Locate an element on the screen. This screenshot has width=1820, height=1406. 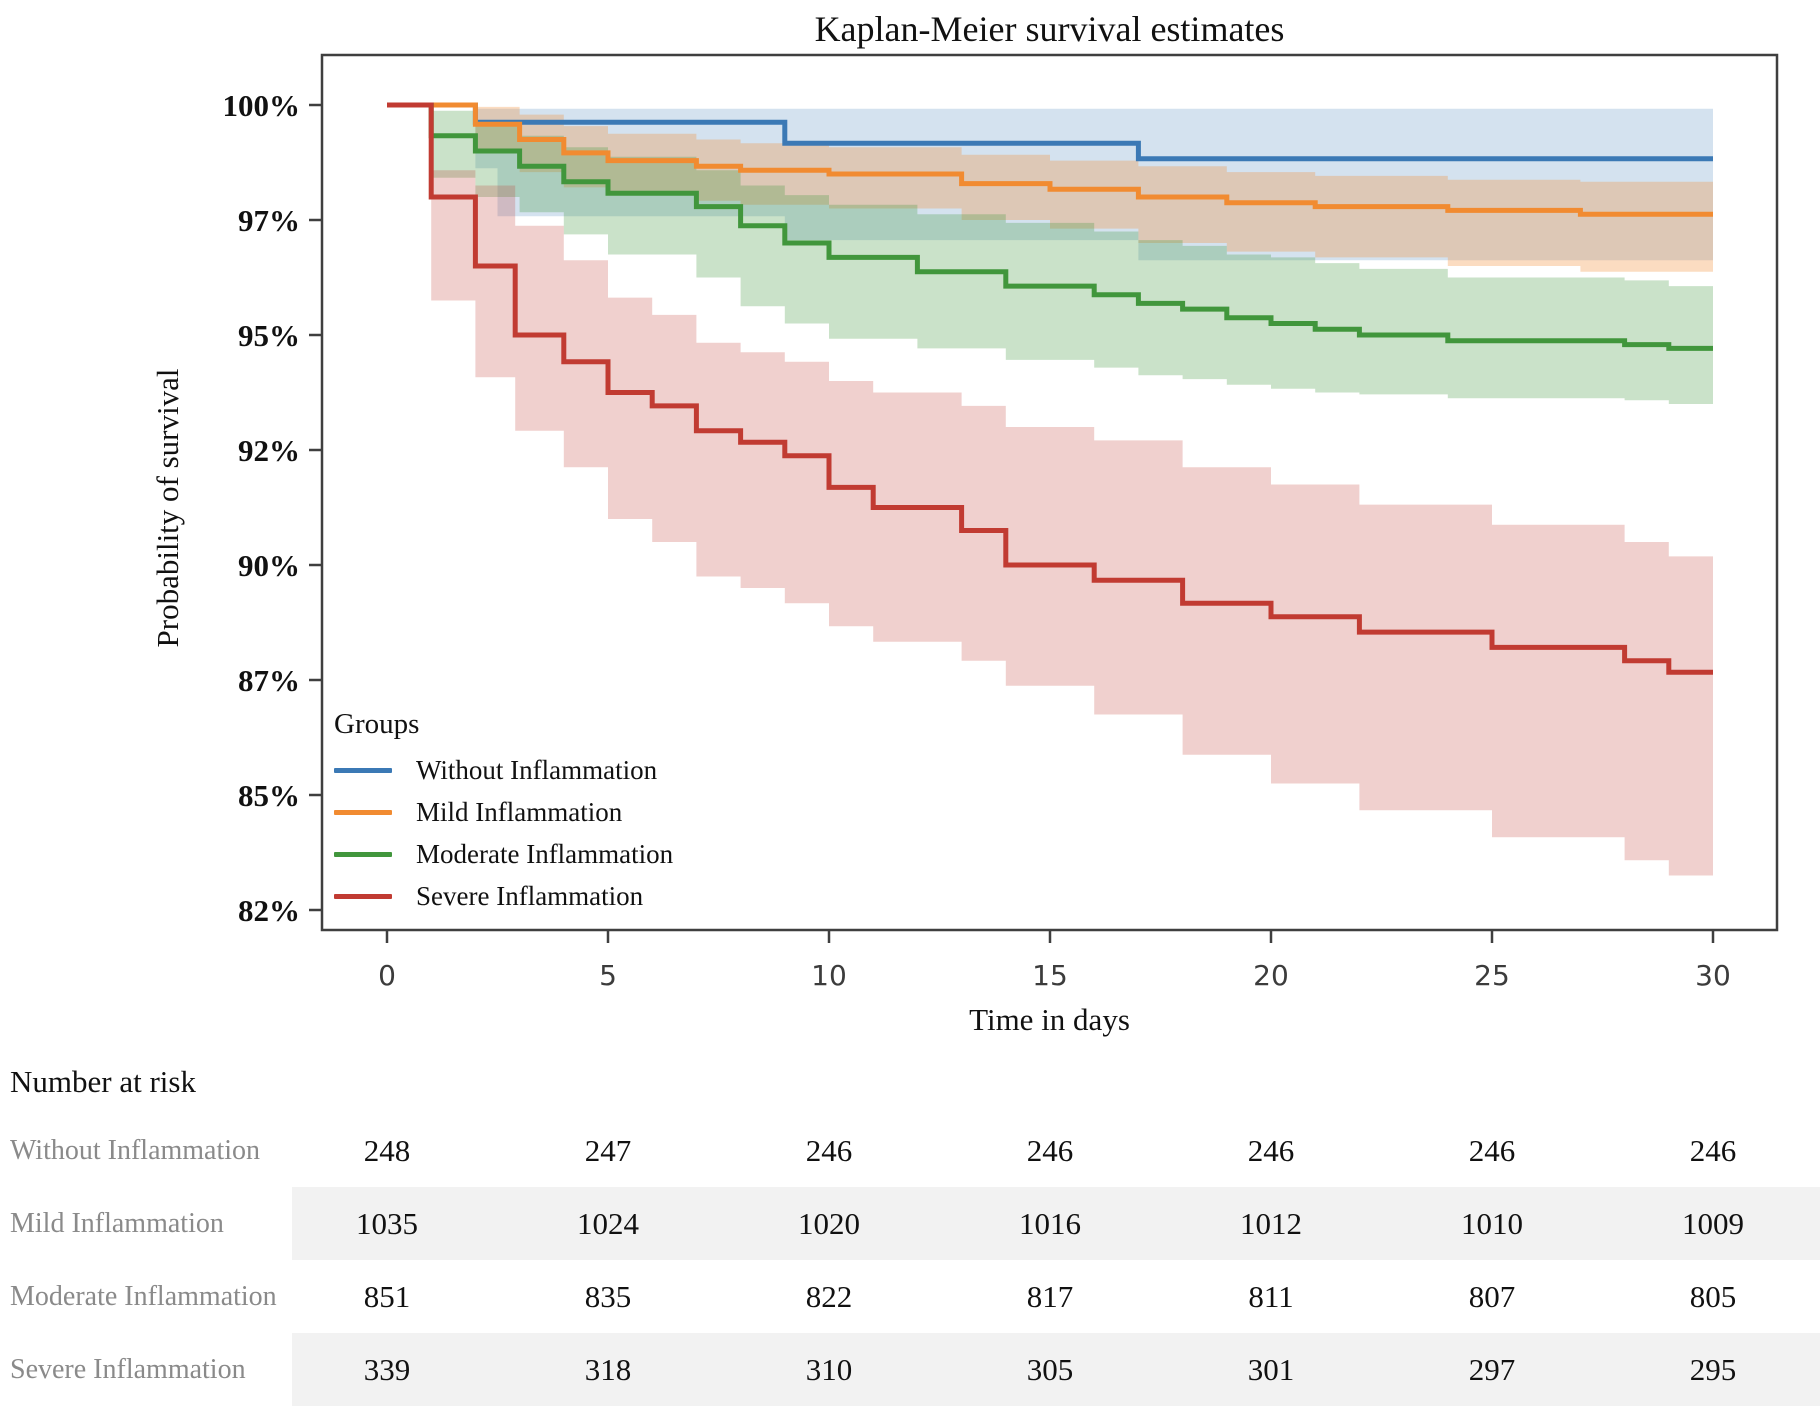
y-tick-label: 90% is located at coordinates (269, 565).